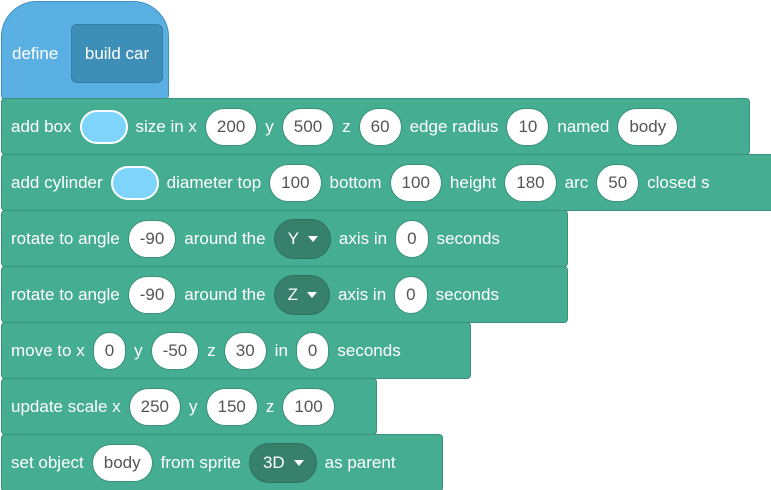  Describe the element at coordinates (273, 462) in the screenshot. I see `dropdown-value: 3D` at that location.